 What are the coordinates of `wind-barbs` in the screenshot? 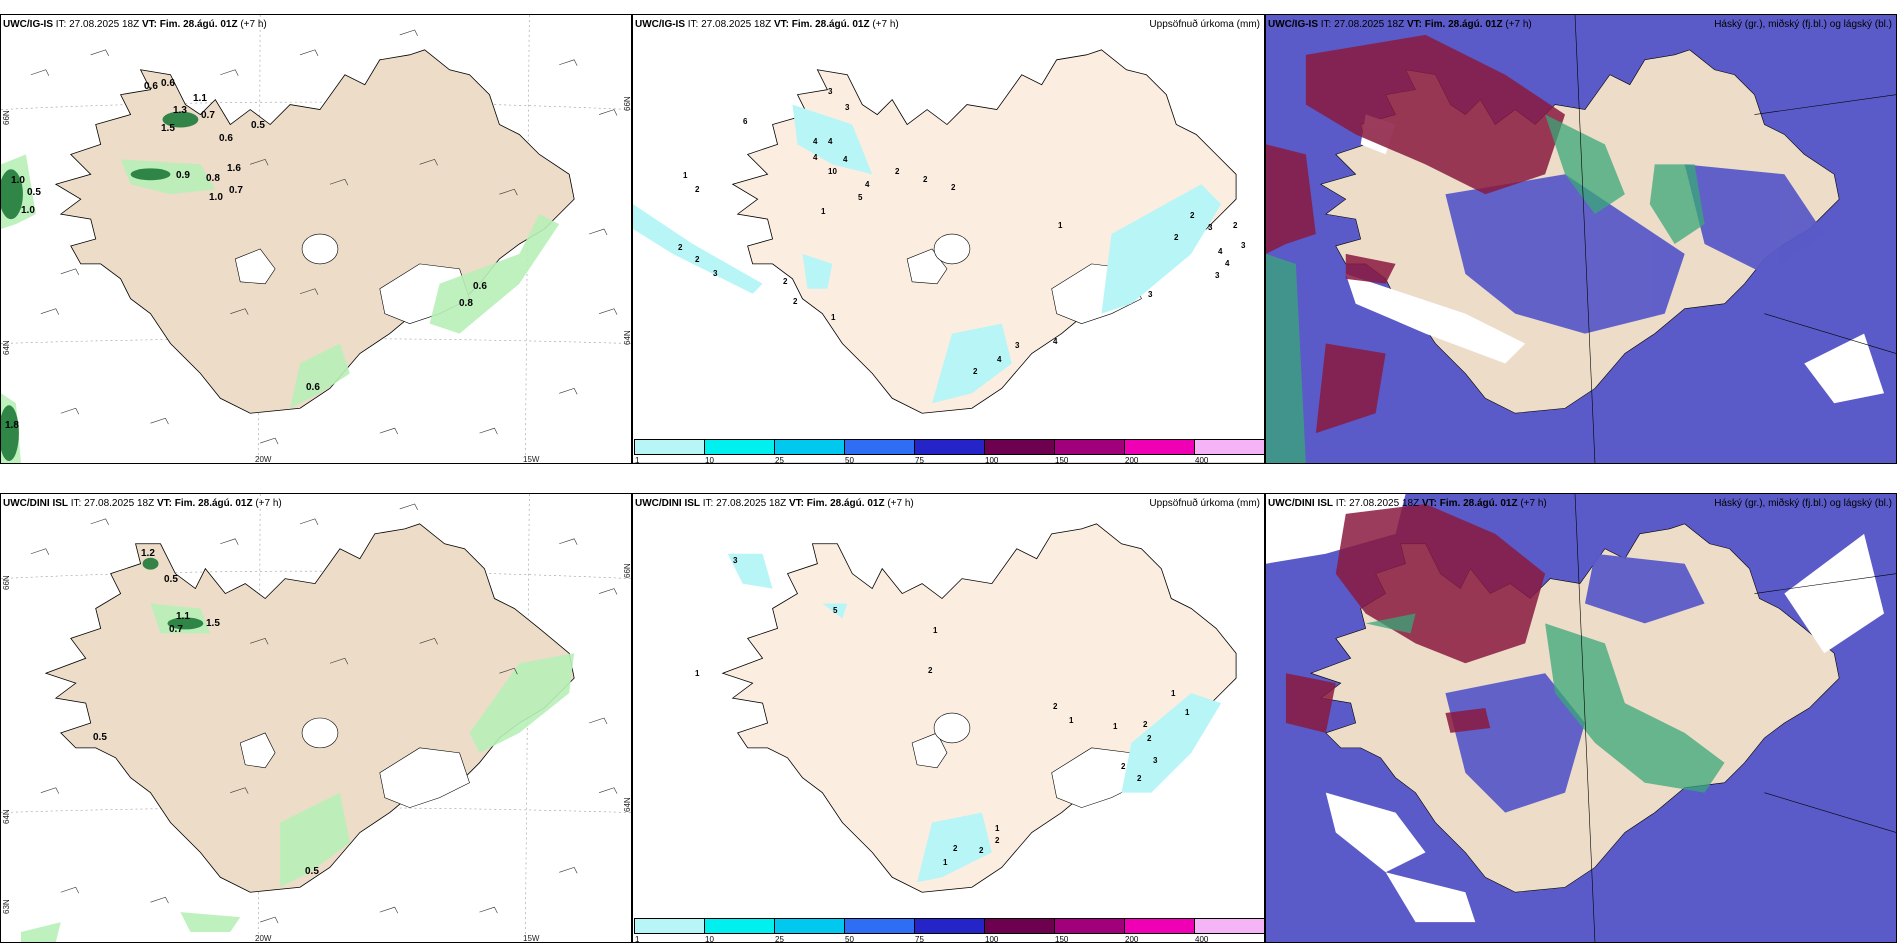 It's located at (324, 237).